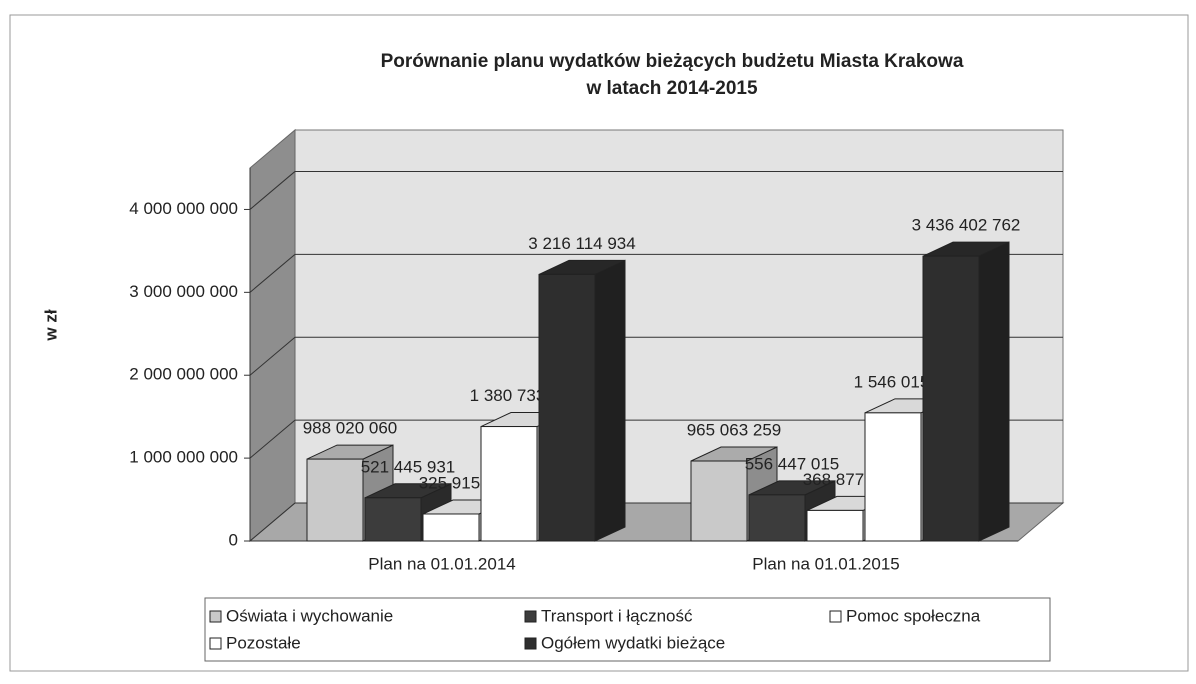 This screenshot has width=1196, height=684. I want to click on y-tick-label: 4 000 000 000, so click(183, 208).